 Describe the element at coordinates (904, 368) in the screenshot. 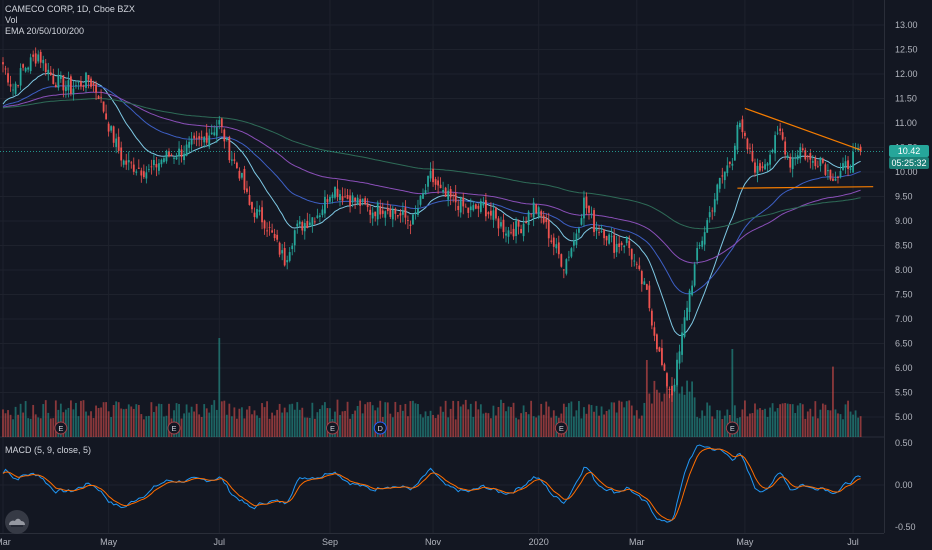

I see `price-tick-label: 6.00` at that location.